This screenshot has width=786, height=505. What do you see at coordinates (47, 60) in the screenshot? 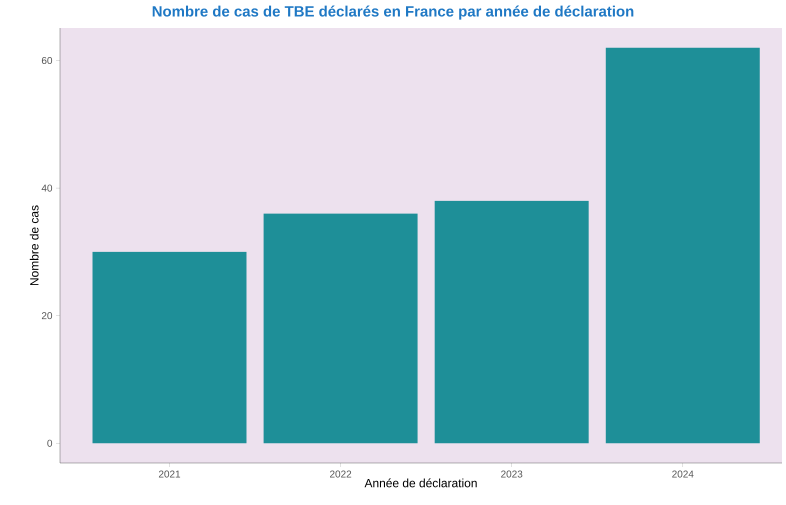
I see `y-tick-label: 60` at bounding box center [47, 60].